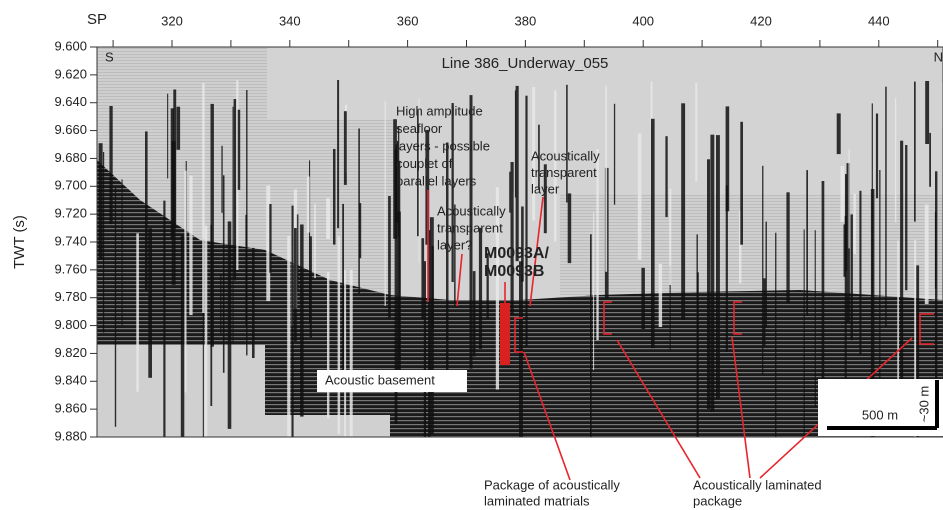  I want to click on y-tick-label: 9.740, so click(70, 240).